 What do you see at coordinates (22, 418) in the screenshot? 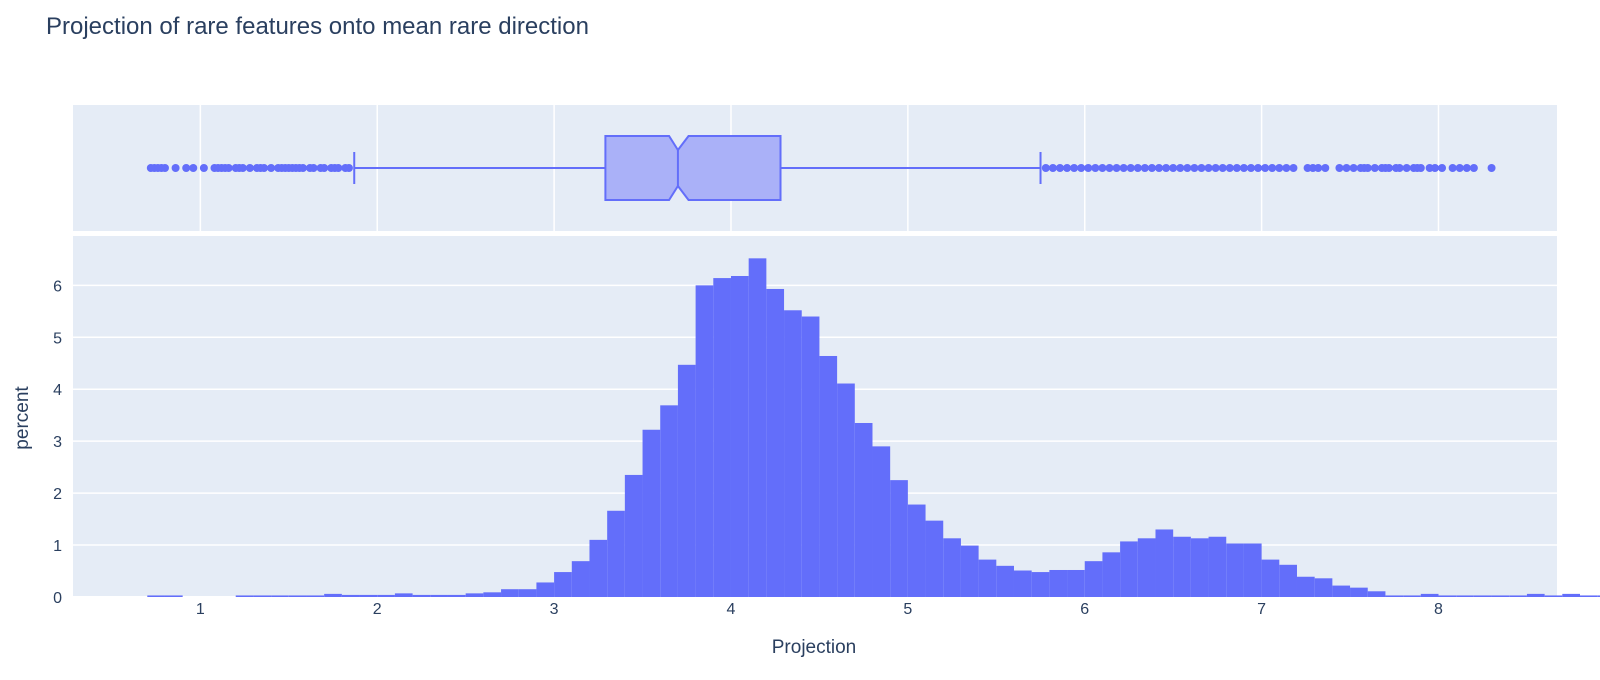
I see `y-axis-label: percent` at bounding box center [22, 418].